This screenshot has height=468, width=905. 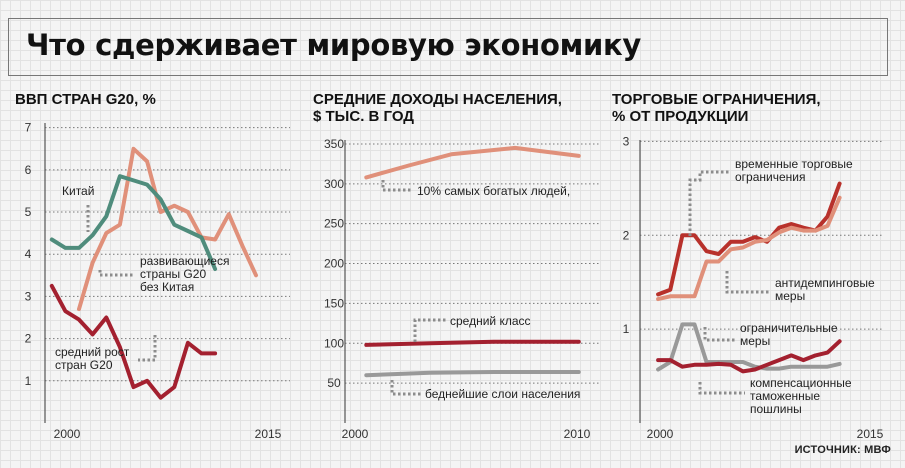 What do you see at coordinates (334, 144) in the screenshot?
I see `y-tick-label: 350` at bounding box center [334, 144].